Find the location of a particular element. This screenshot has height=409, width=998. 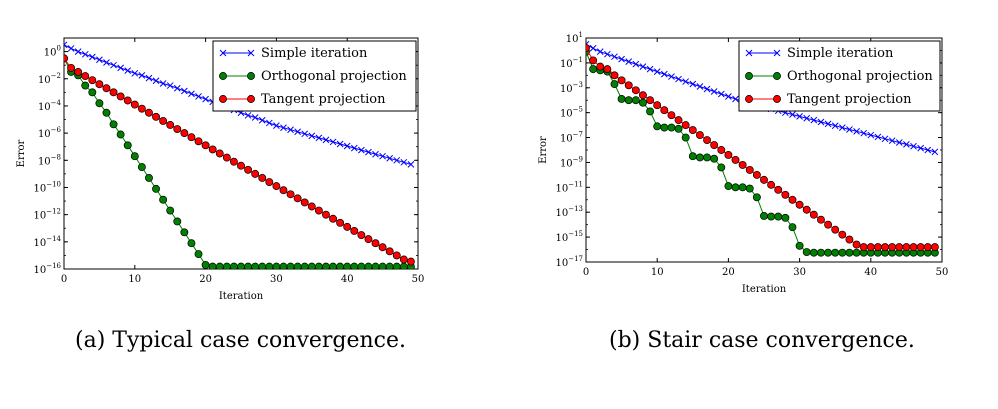

y-tick-label-exp: −12 is located at coordinates (53, 212).